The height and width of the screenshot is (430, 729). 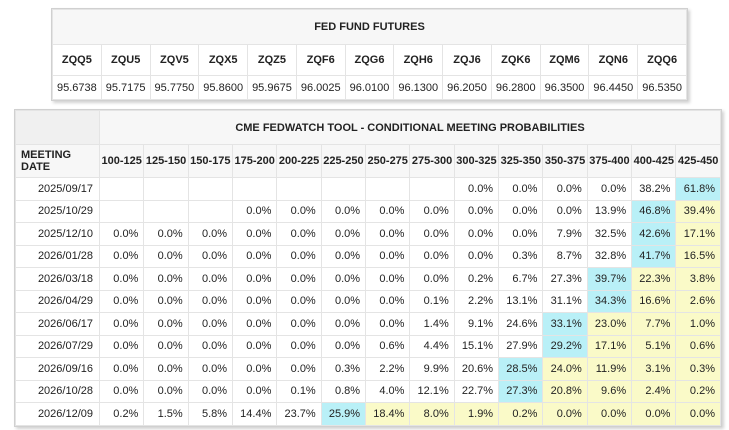 I want to click on meeting-date: 2026/06/17, so click(x=57, y=324).